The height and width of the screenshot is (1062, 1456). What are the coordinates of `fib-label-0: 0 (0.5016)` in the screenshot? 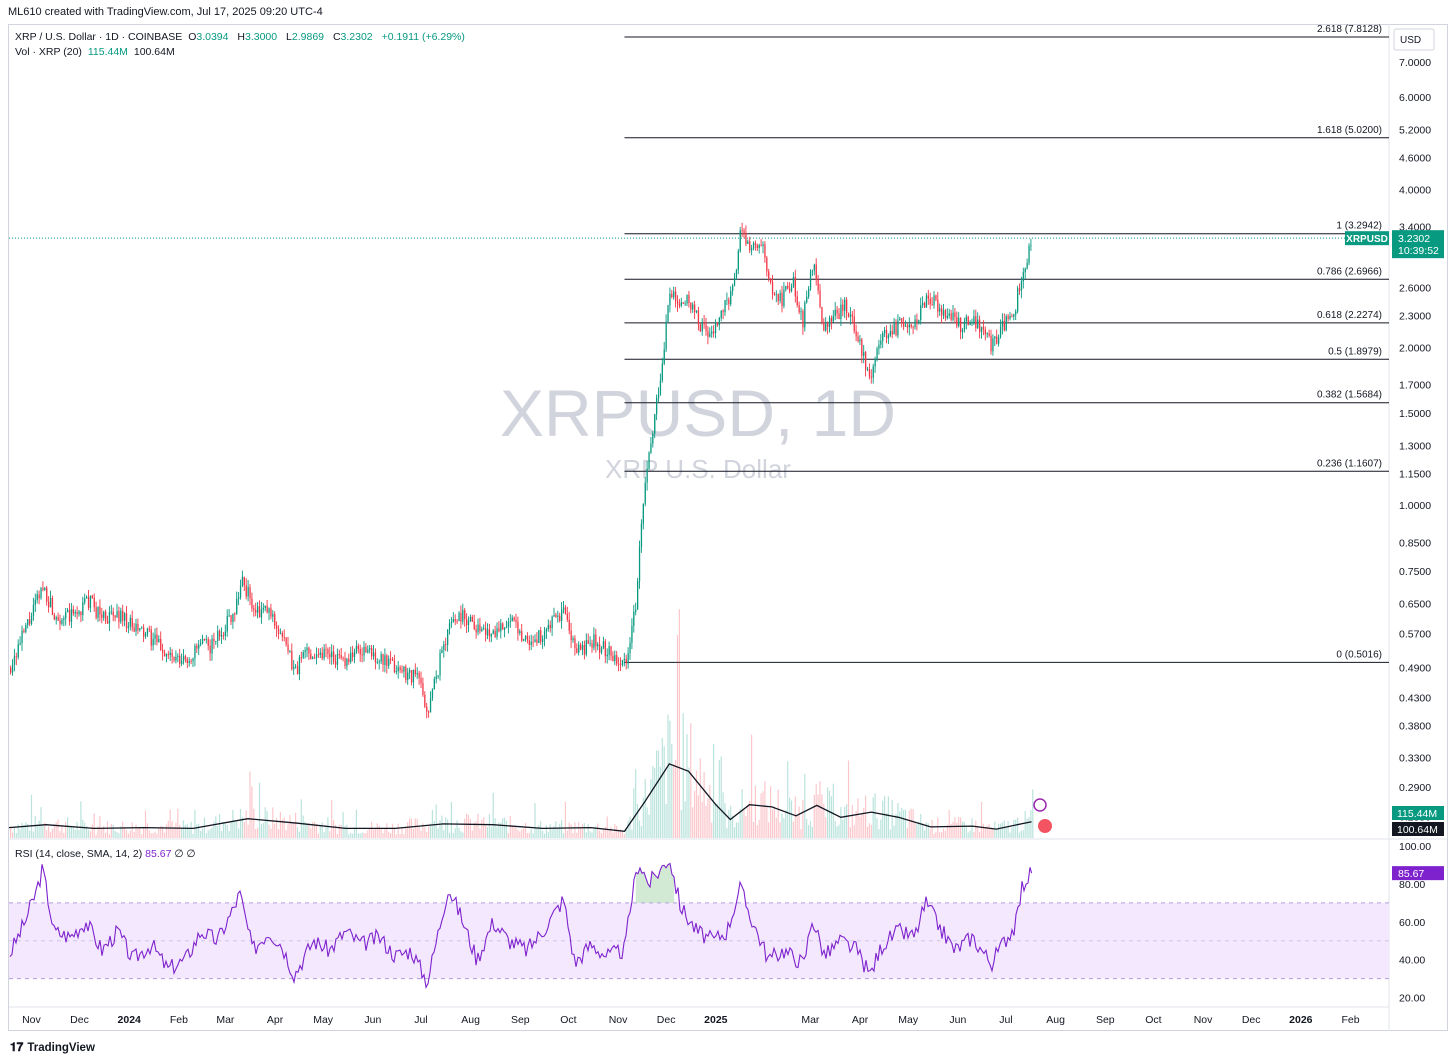 It's located at (1359, 654).